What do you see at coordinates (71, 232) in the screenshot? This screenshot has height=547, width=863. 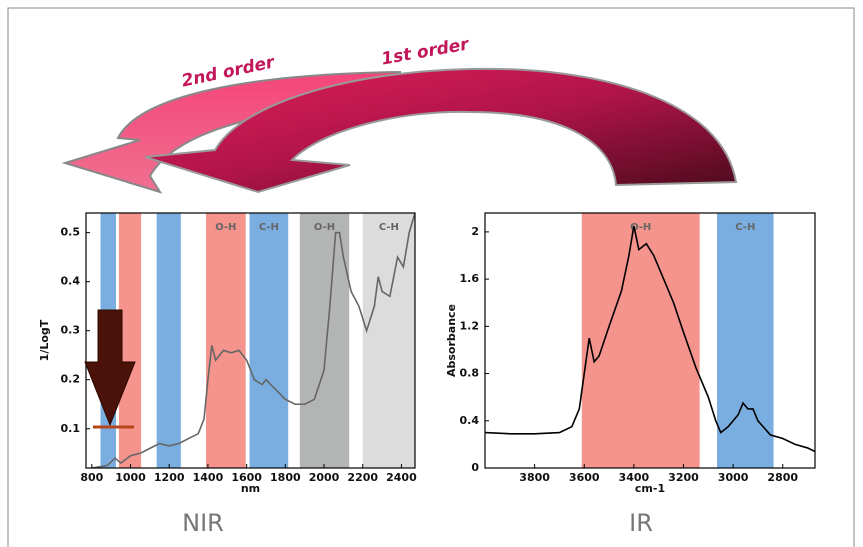 I see `y-tick-label: 0.5` at bounding box center [71, 232].